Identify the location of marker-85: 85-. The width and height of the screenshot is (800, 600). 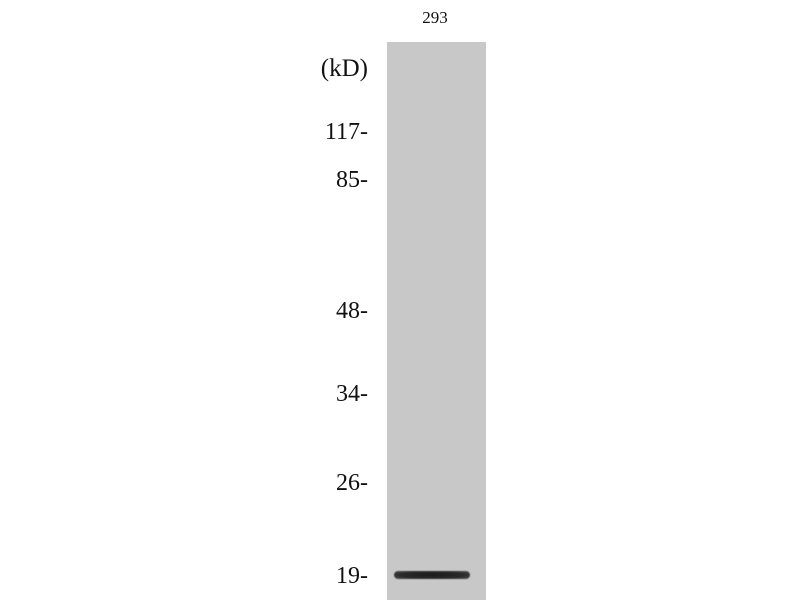
(352, 180).